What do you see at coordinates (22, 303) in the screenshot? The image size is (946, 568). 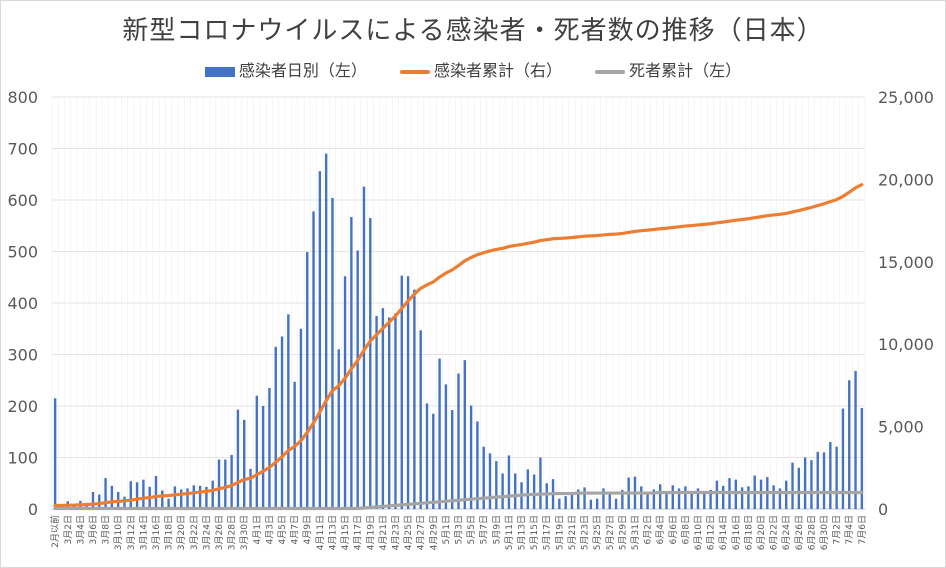 I see `y-left-tick-label: 400` at bounding box center [22, 303].